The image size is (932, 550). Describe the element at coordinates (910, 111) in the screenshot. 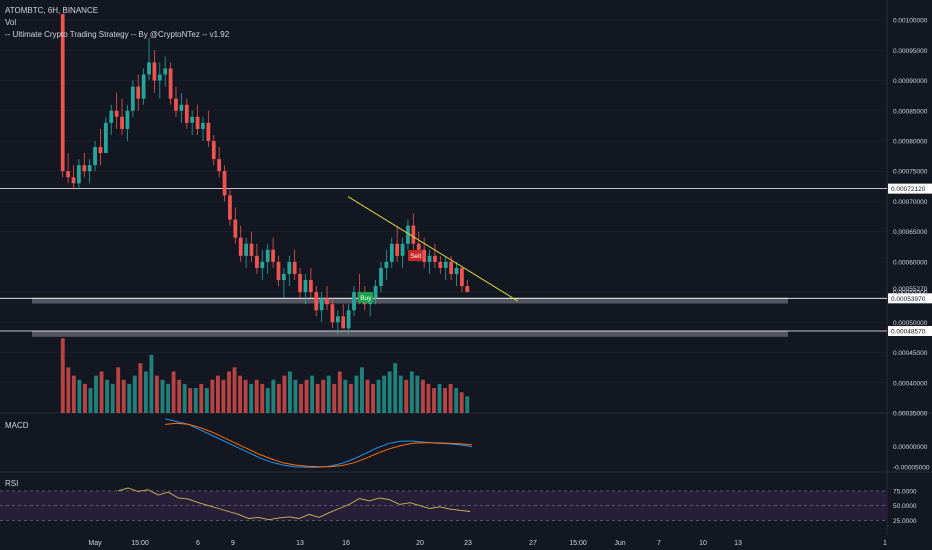

I see `price-tick-label: 0.00085000` at that location.